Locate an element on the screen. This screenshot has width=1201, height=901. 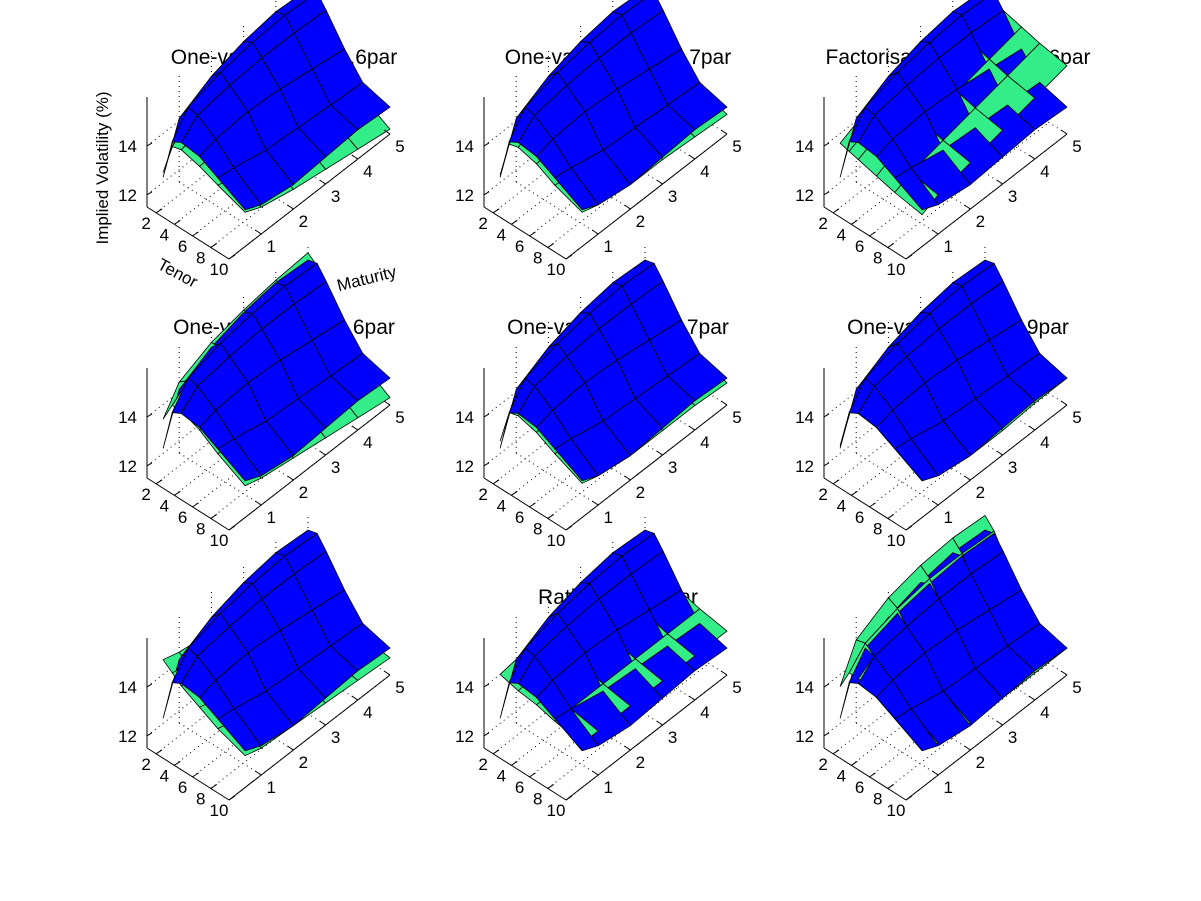
subplot-7: HW,8par121424681012345 is located at coordinates (261, 666).